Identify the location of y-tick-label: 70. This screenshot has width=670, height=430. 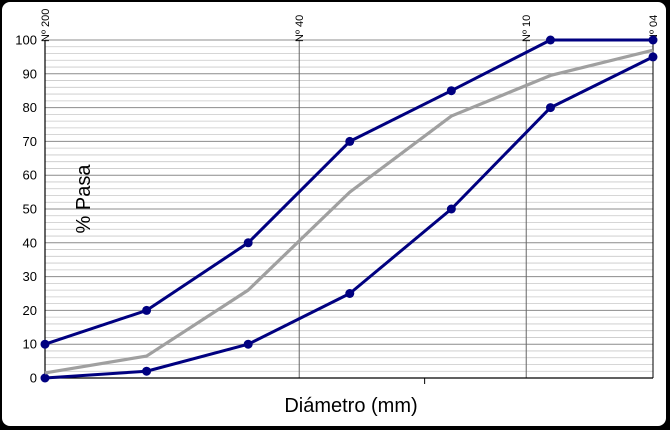
(30, 141).